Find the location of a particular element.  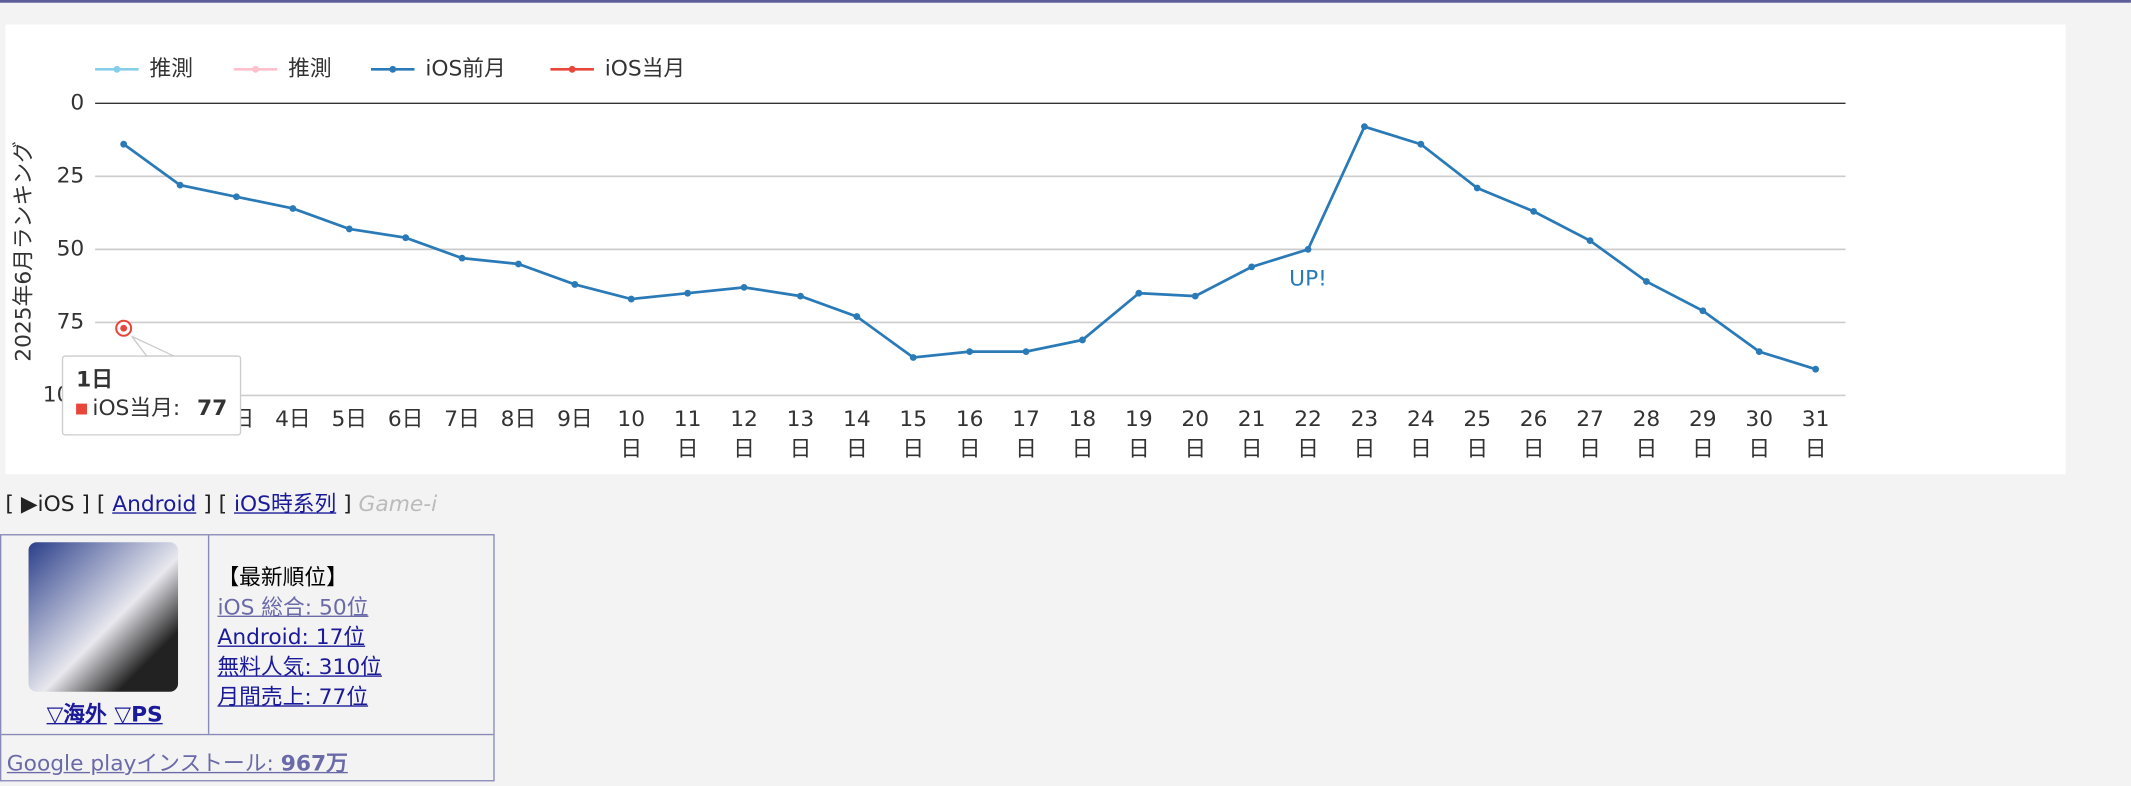

x-tick-part: 13 is located at coordinates (801, 419).